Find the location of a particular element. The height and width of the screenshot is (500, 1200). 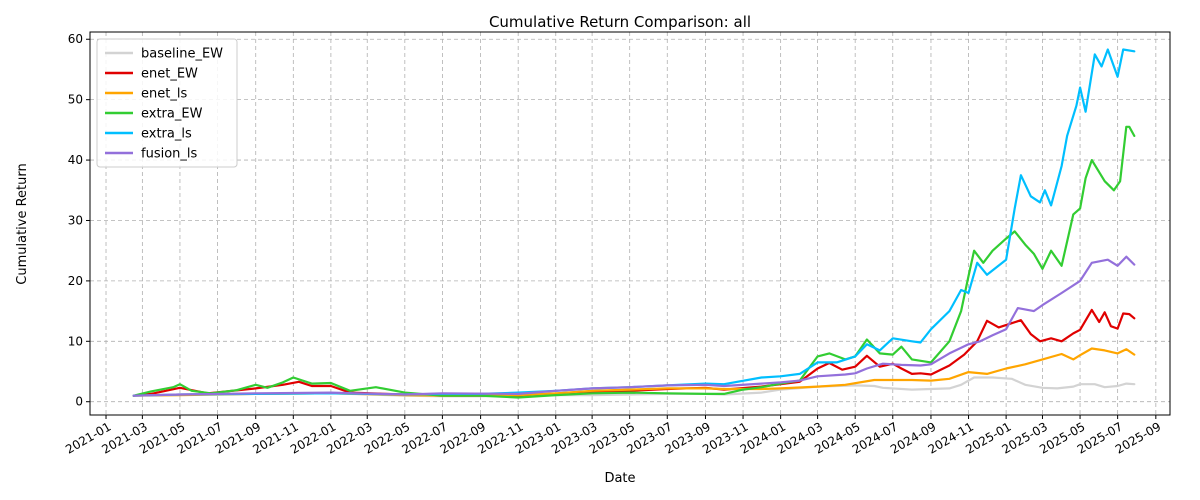

series-line-enet_EW is located at coordinates (634, 352).